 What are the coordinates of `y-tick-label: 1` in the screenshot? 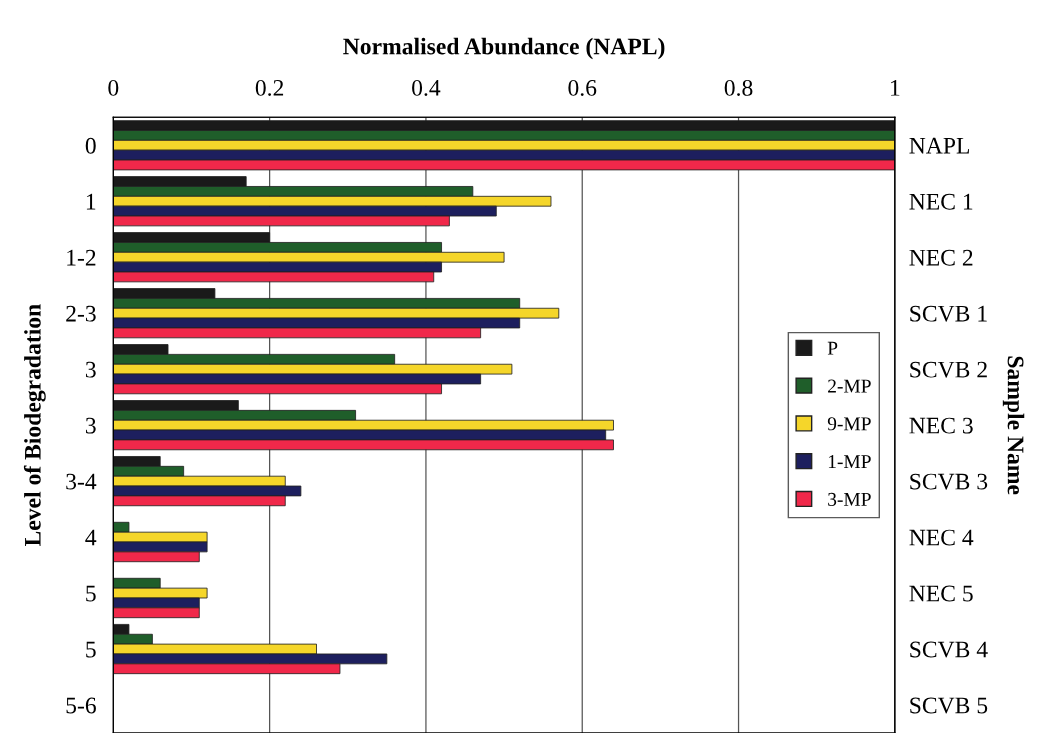 It's located at (91, 201).